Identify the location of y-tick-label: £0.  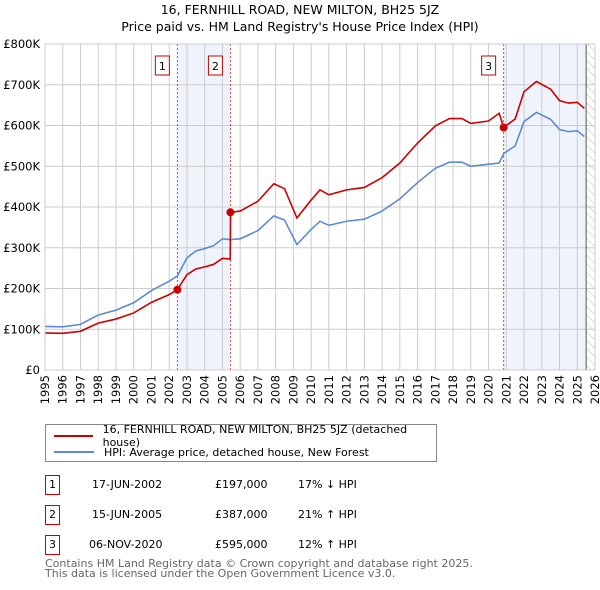
(32, 370).